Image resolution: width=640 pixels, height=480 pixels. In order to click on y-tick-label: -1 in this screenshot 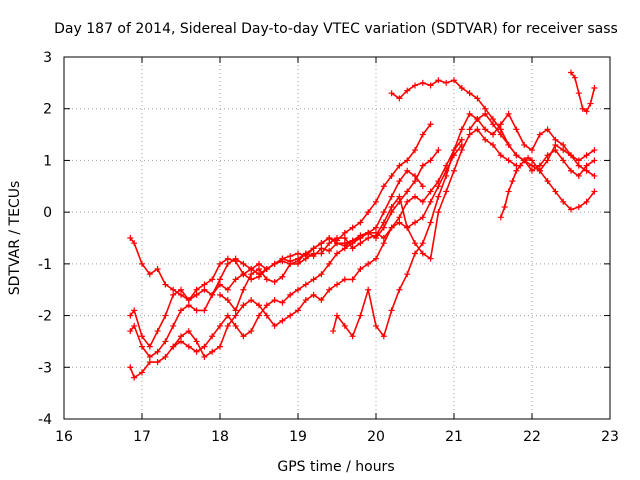, I will do `click(45, 265)`.